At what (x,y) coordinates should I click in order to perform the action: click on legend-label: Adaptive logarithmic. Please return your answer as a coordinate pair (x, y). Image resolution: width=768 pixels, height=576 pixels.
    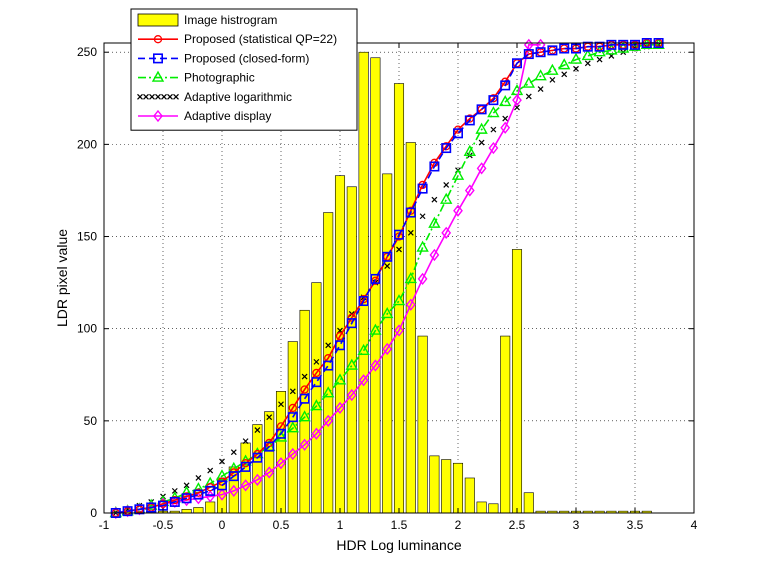
    Looking at the image, I should click on (238, 97).